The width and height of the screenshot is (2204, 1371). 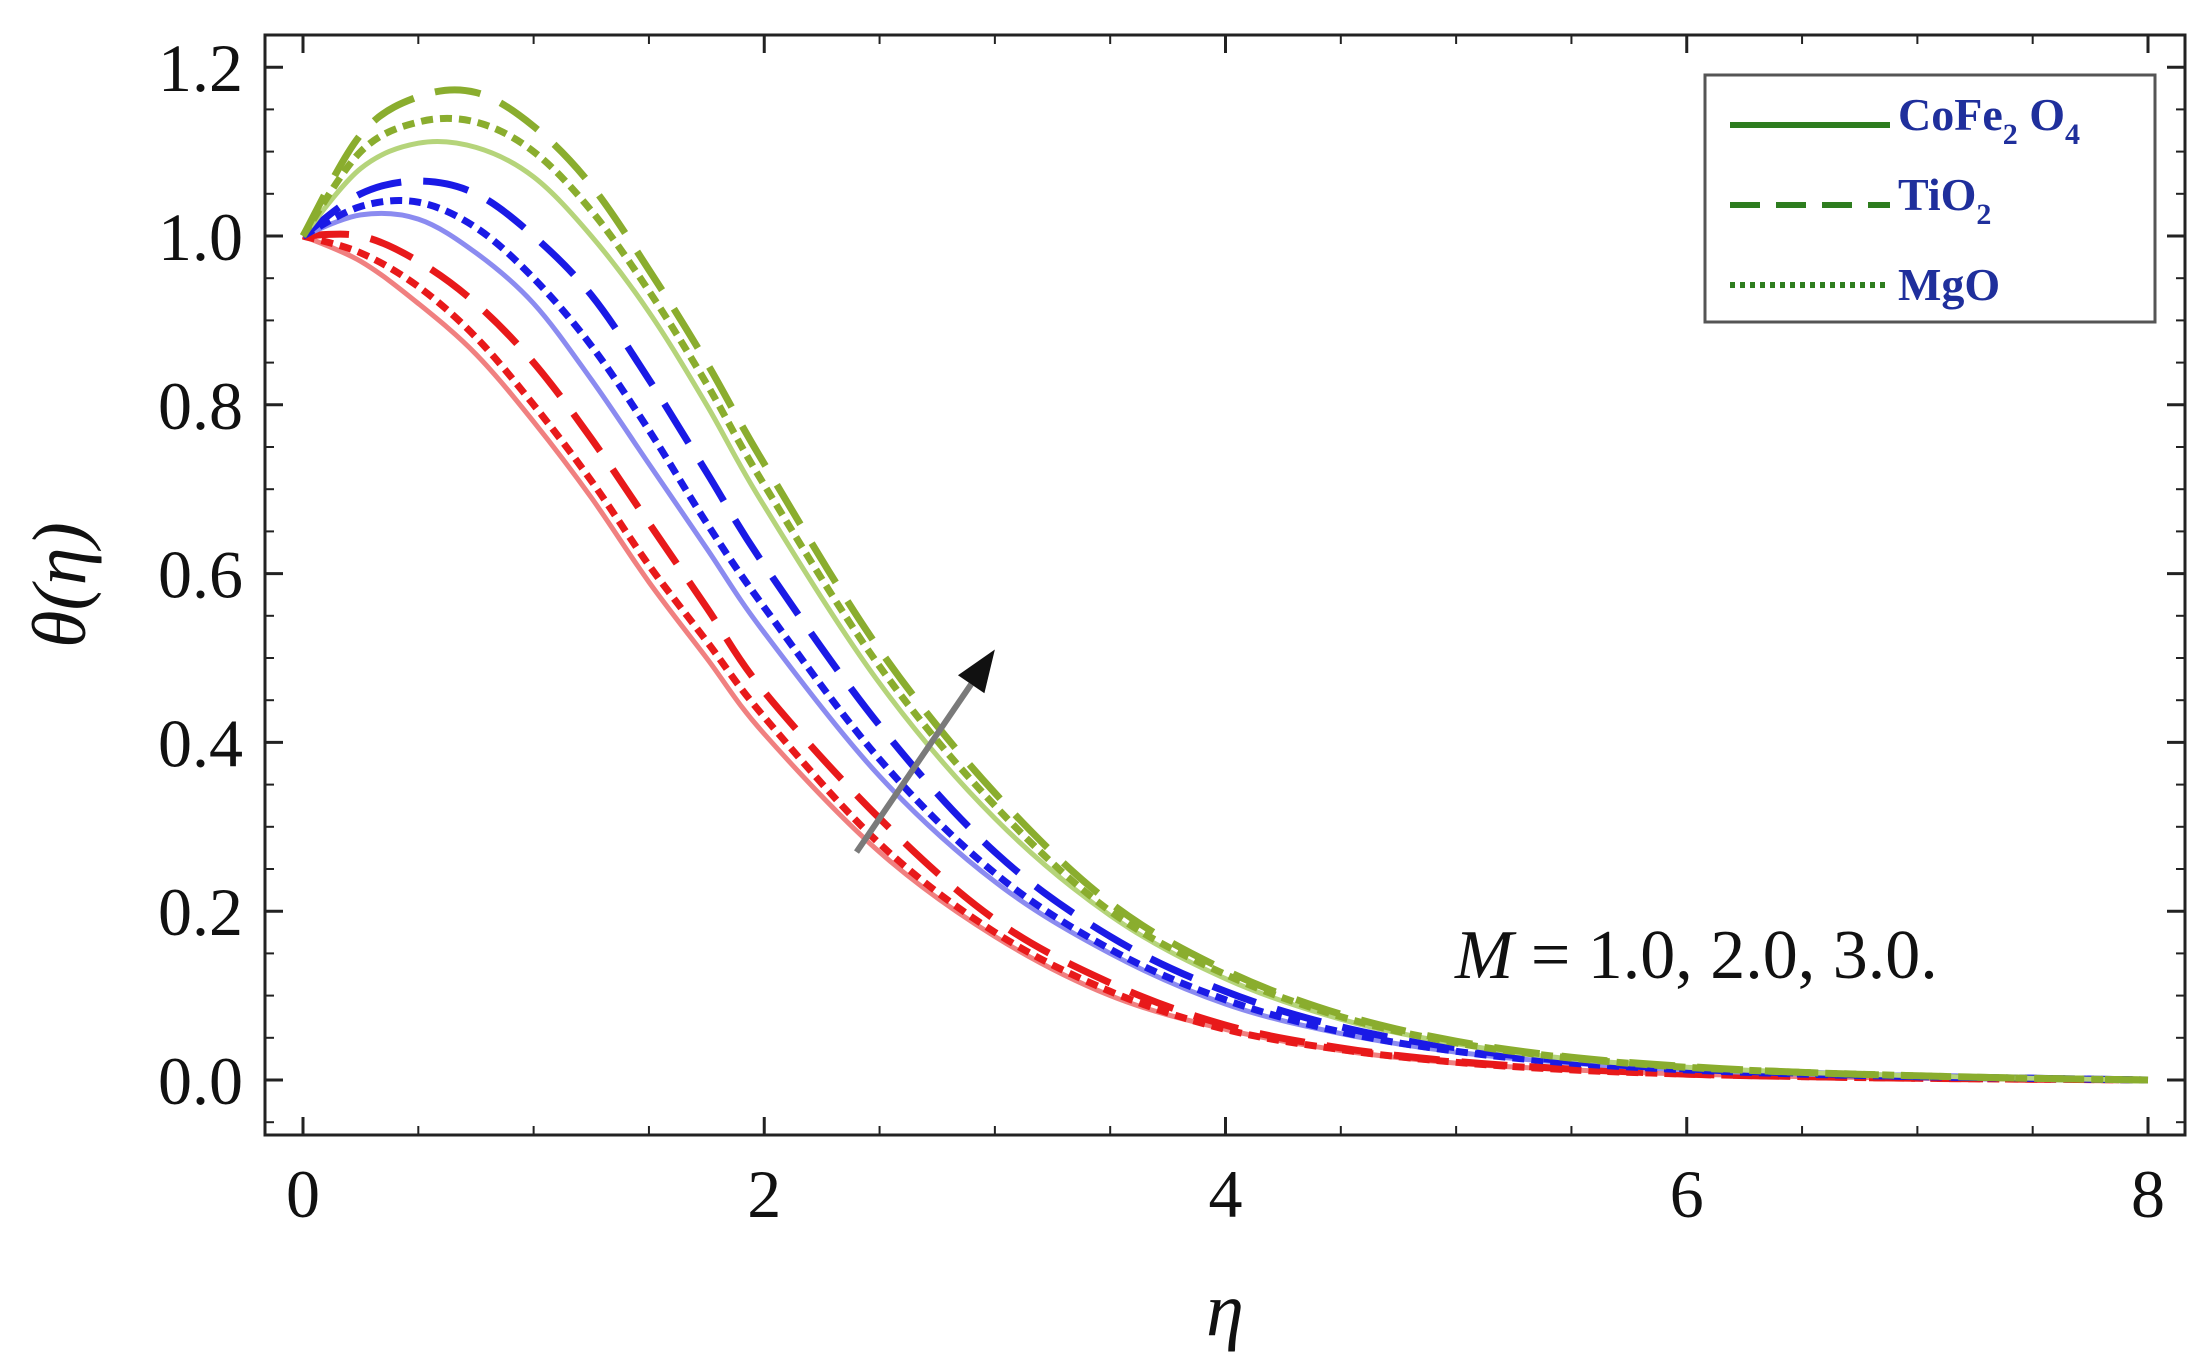 What do you see at coordinates (914, 768) in the screenshot?
I see `arrow-shaft` at bounding box center [914, 768].